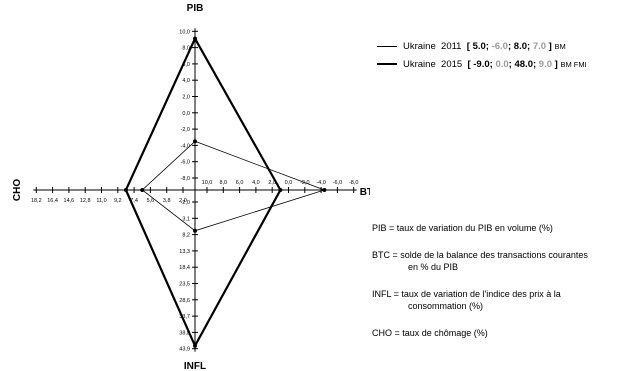 The image size is (641, 371). Describe the element at coordinates (85, 201) in the screenshot. I see `cho-tick-label: 12,8` at that location.